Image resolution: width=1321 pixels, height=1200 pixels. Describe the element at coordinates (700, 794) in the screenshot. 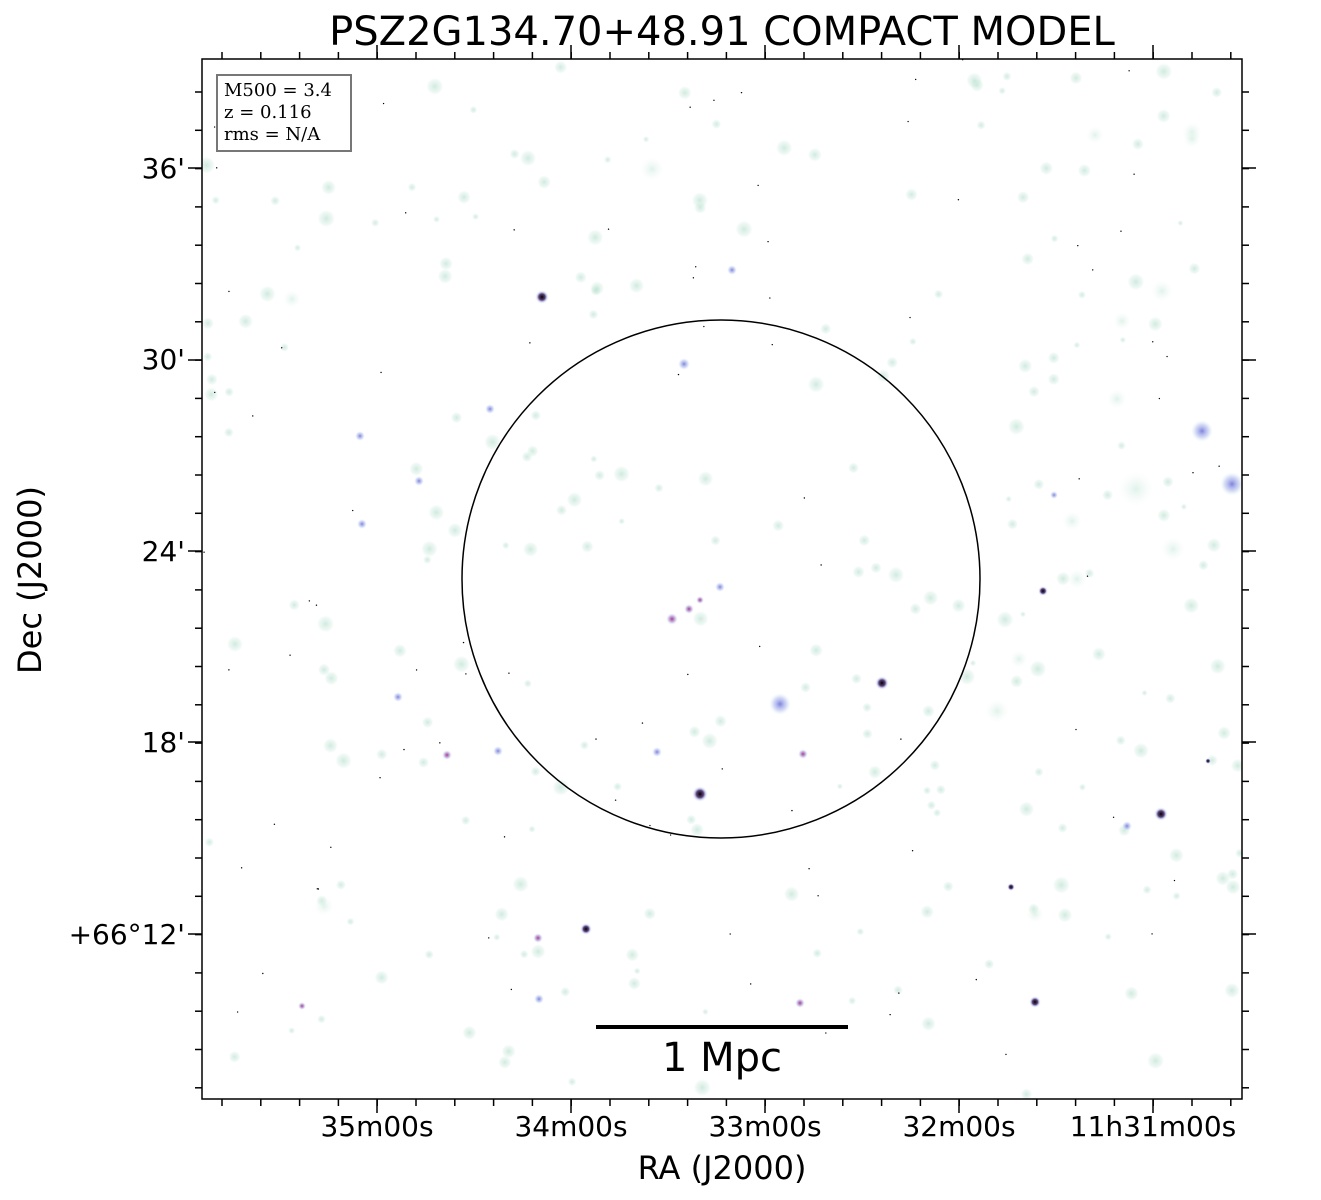

I see `bright-radio-source` at that location.